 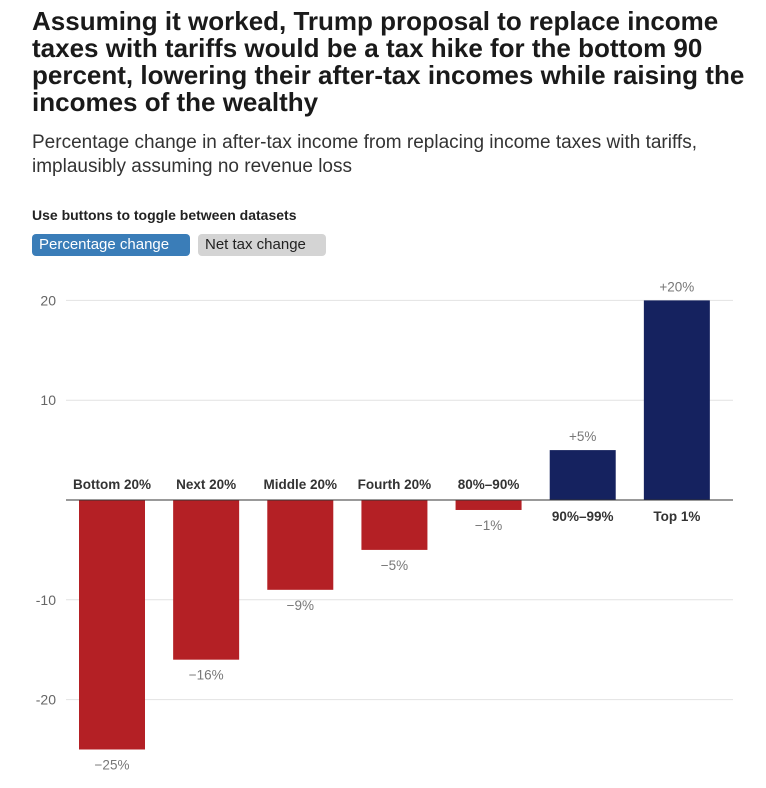 What do you see at coordinates (583, 516) in the screenshot?
I see `category-label: 90%–99%` at bounding box center [583, 516].